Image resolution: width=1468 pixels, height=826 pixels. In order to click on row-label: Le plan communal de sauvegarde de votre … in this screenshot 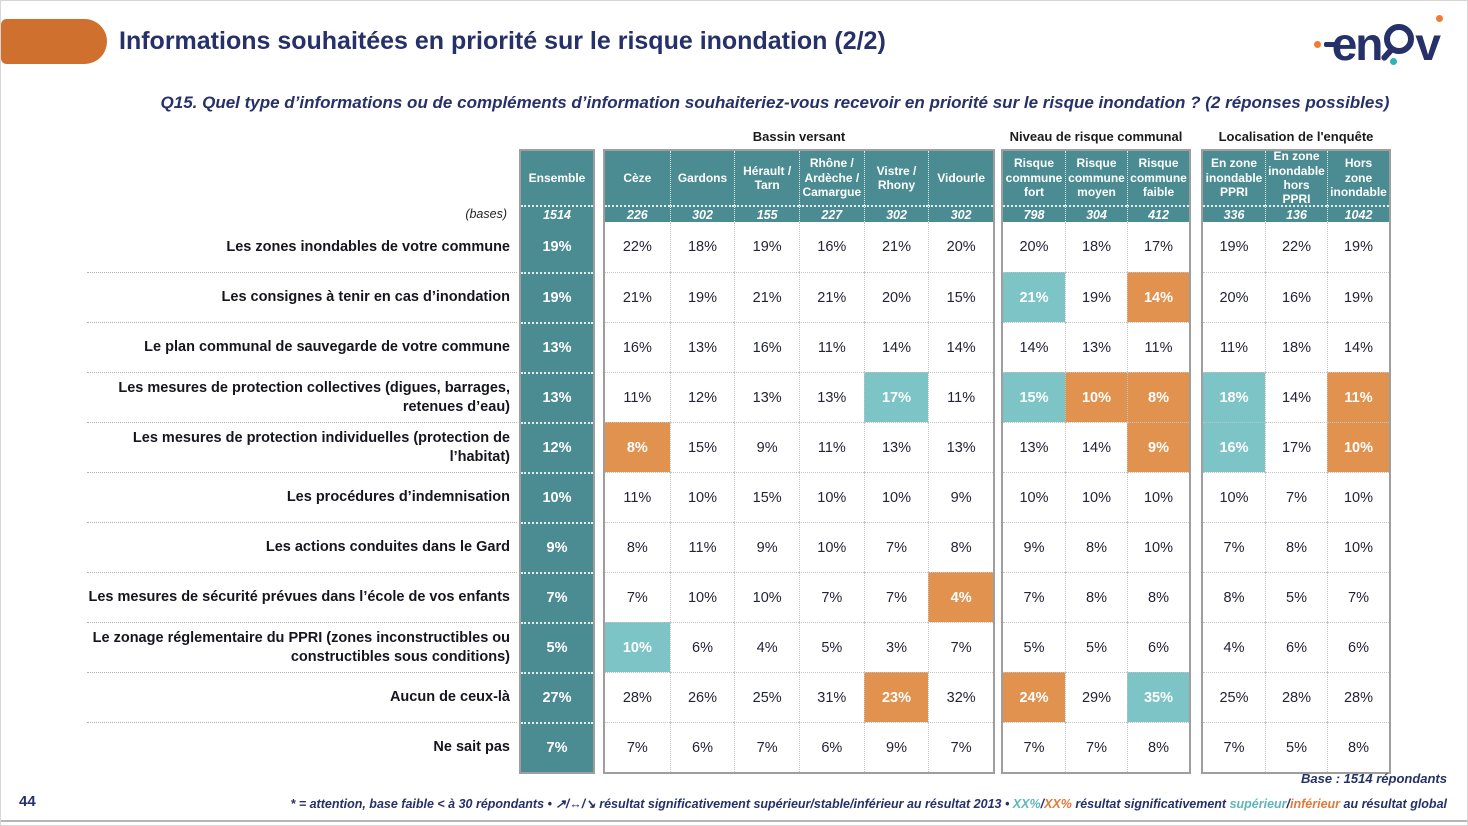, I will do `click(302, 347)`.